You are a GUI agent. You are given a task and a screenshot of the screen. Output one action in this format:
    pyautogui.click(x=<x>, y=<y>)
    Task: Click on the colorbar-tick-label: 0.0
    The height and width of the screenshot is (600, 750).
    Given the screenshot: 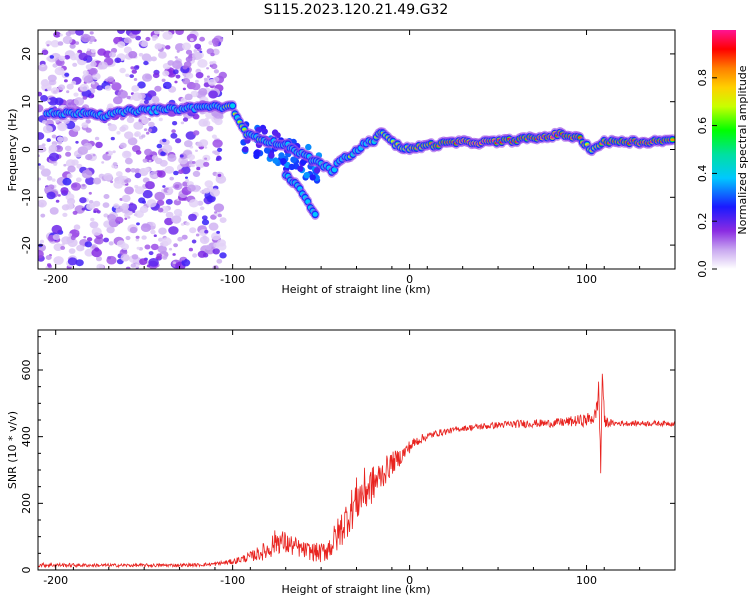 What is the action you would take?
    pyautogui.click(x=702, y=269)
    